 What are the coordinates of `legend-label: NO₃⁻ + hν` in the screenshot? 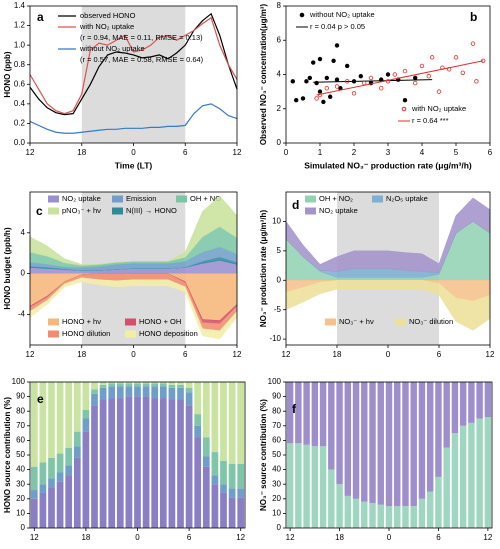 It's located at (356, 321).